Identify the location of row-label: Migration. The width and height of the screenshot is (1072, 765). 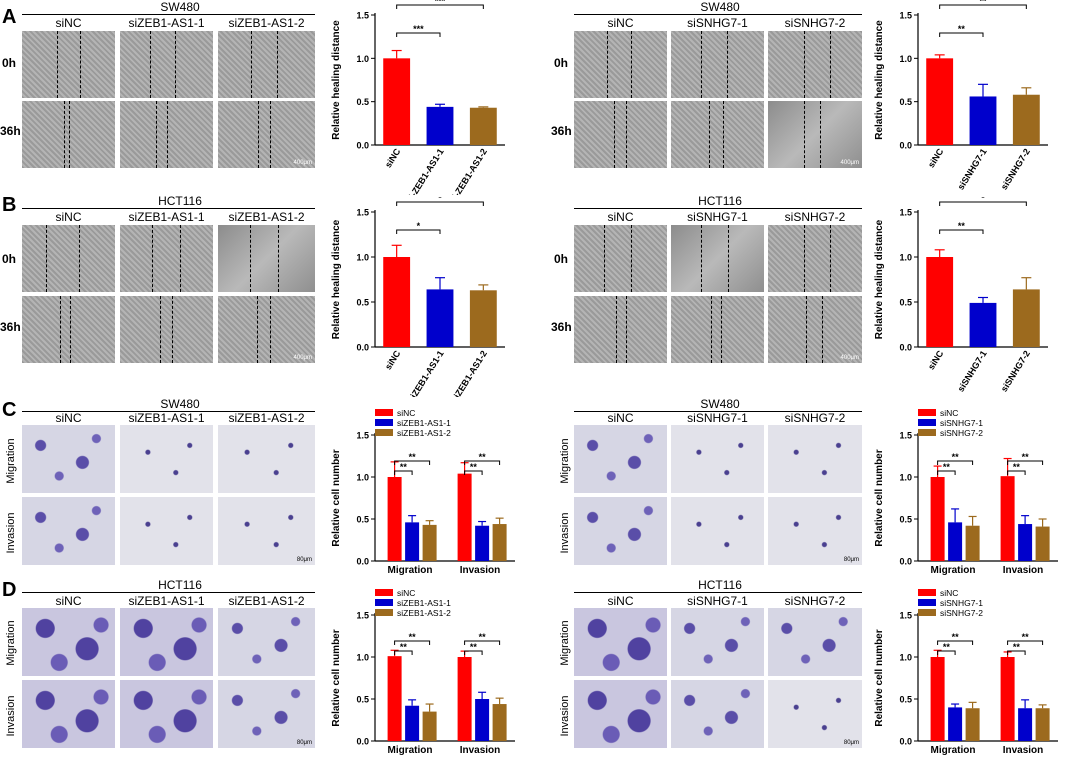
(565, 643).